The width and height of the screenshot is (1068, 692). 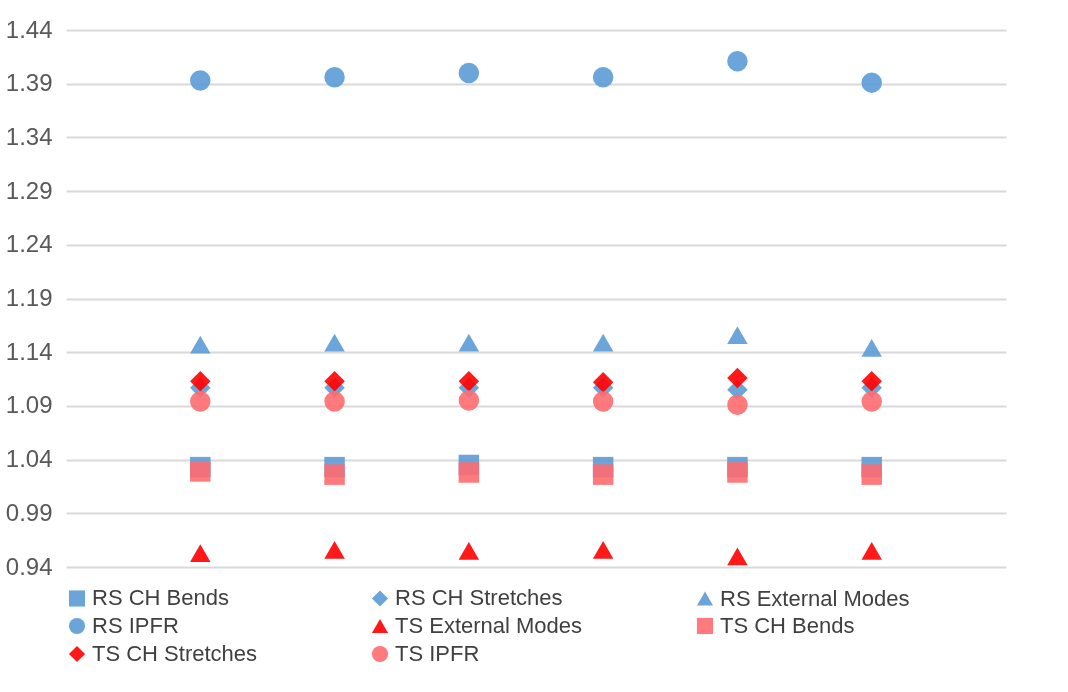 What do you see at coordinates (437, 653) in the screenshot?
I see `legend-label: TS IPFR` at bounding box center [437, 653].